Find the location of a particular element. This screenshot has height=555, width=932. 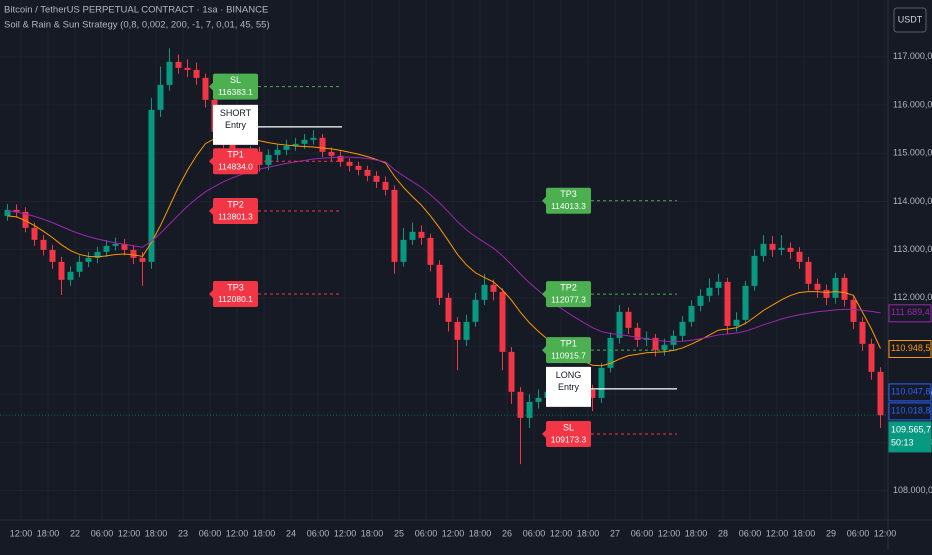

y-tick-label: 114.000,0 is located at coordinates (912, 201).